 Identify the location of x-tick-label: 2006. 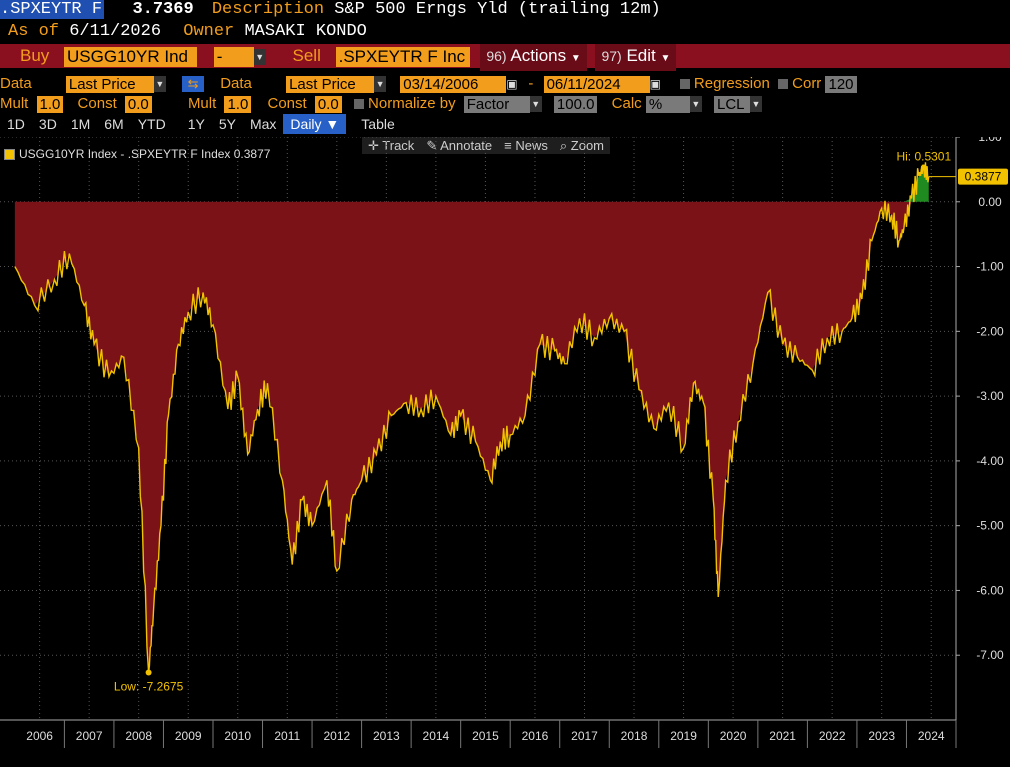
(39, 736).